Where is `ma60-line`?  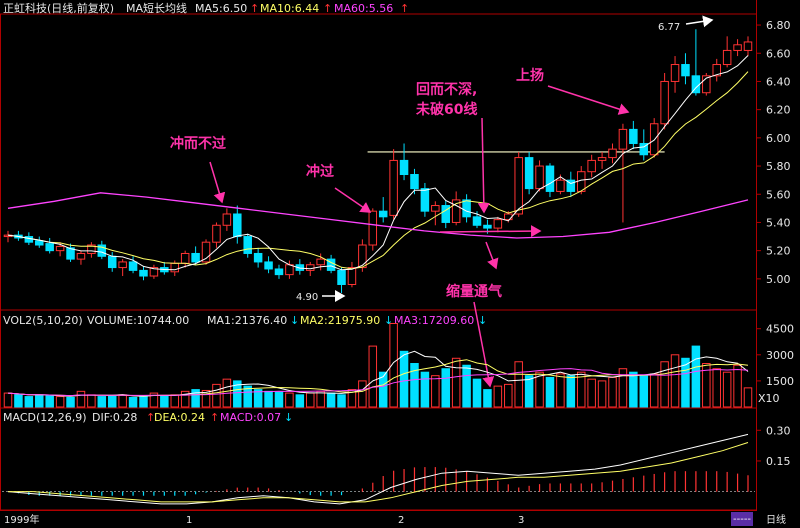 ma60-line is located at coordinates (378, 215).